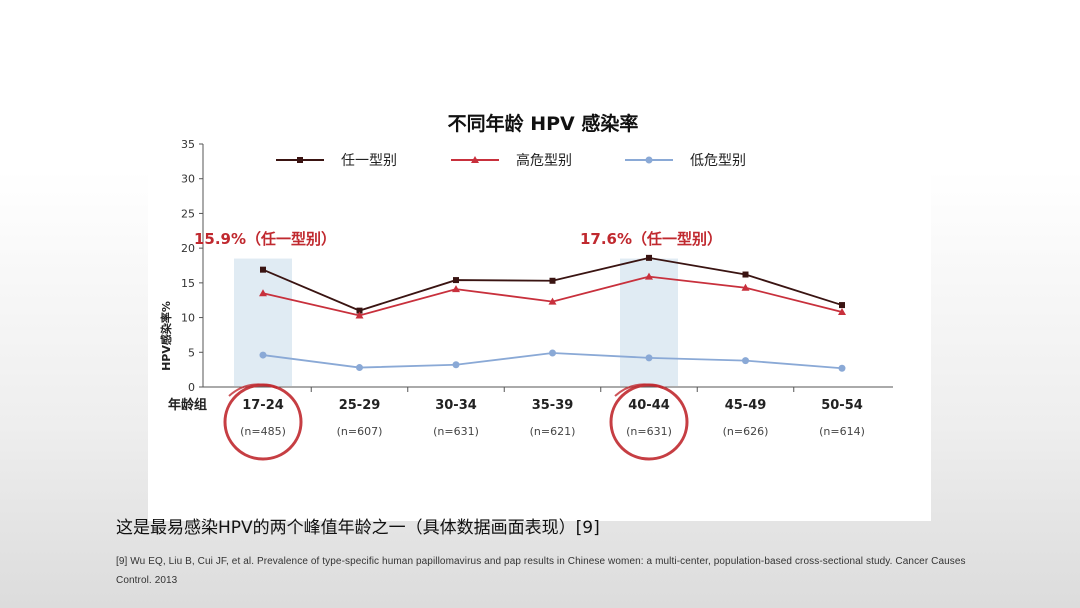 This screenshot has width=1080, height=608. Describe the element at coordinates (651, 239) in the screenshot. I see `peak-annotation: 17.6%（任一型别）` at that location.